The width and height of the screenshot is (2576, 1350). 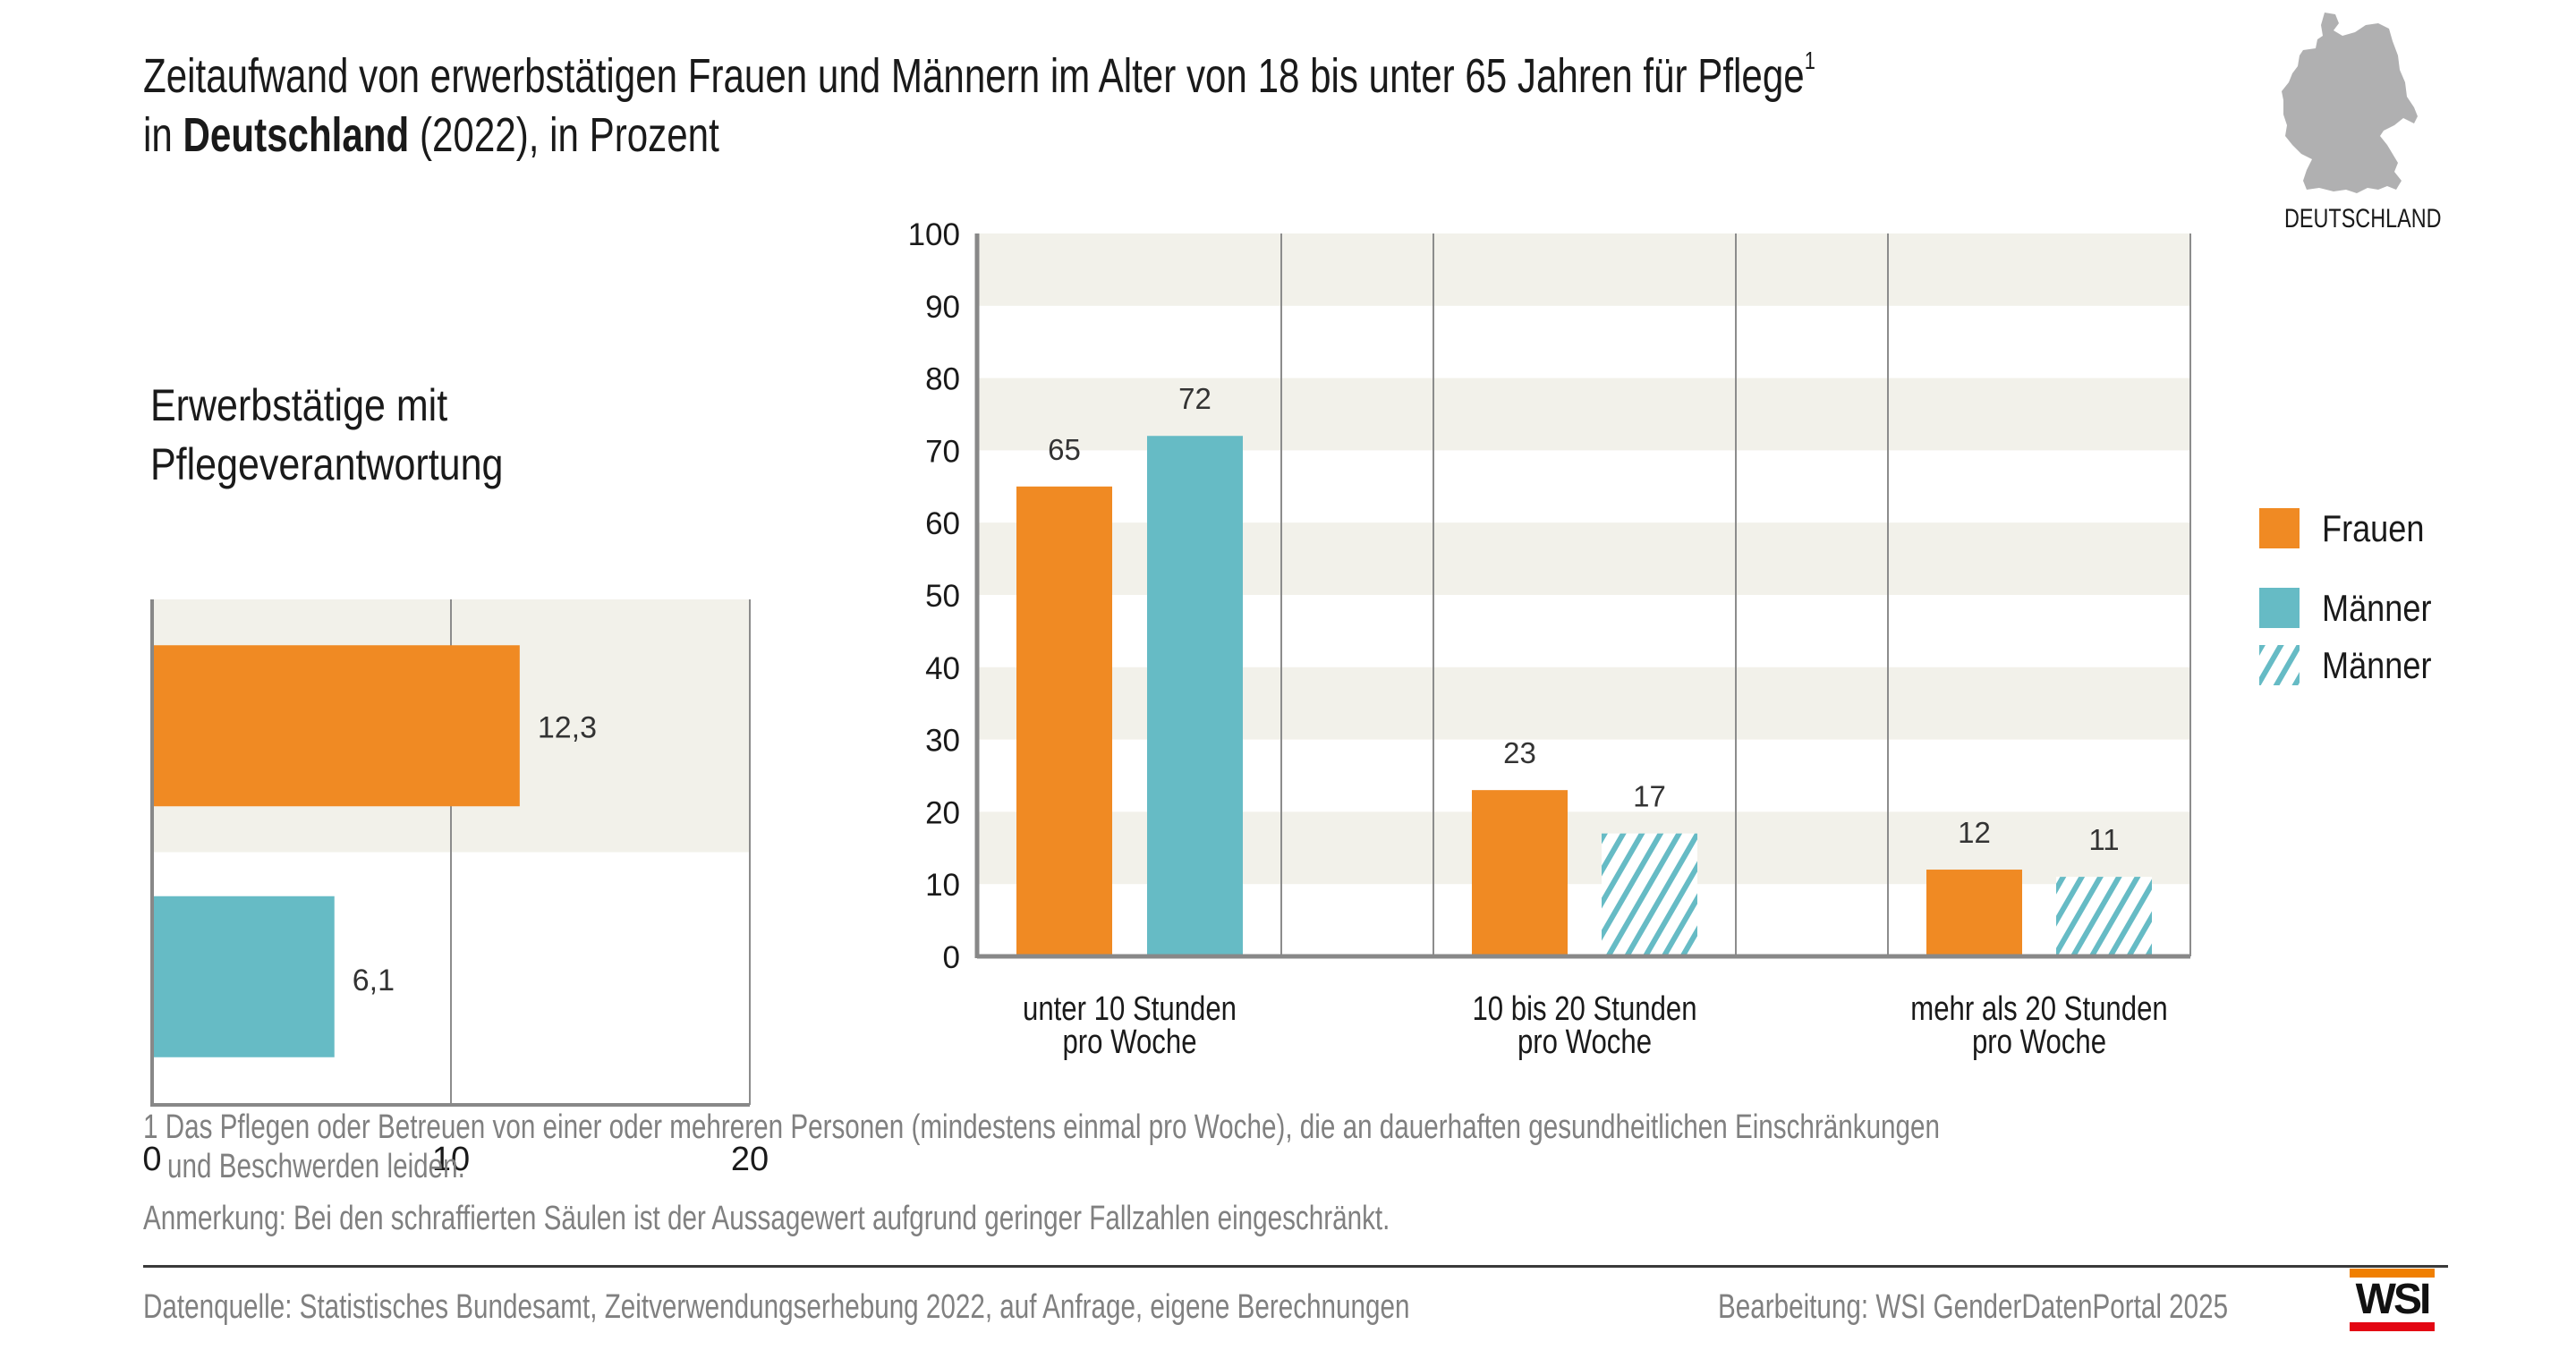 I want to click on x-tick-label: 20, so click(x=750, y=1159).